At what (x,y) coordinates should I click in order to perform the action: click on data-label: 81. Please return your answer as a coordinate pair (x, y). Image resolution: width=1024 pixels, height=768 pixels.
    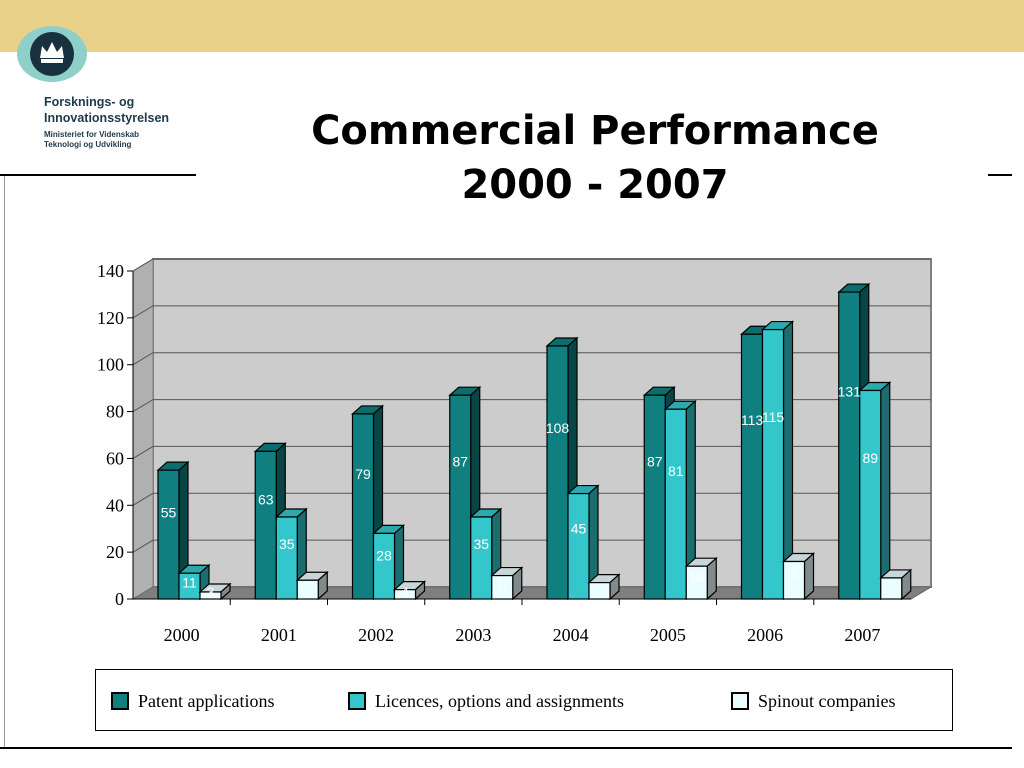
    Looking at the image, I should click on (676, 471).